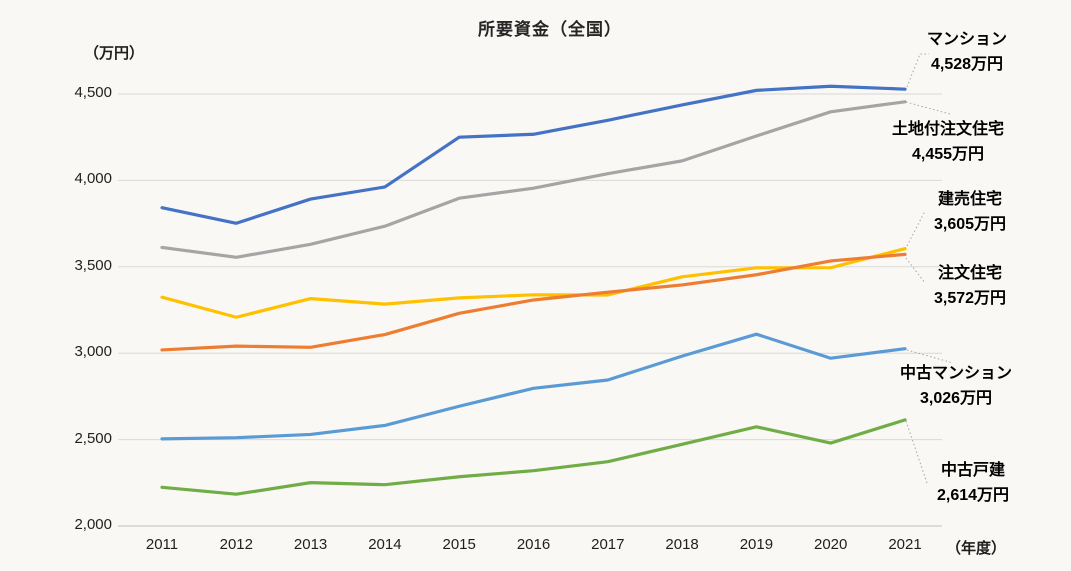 This screenshot has height=571, width=1071. What do you see at coordinates (831, 544) in the screenshot?
I see `x-tick-label: 2020` at bounding box center [831, 544].